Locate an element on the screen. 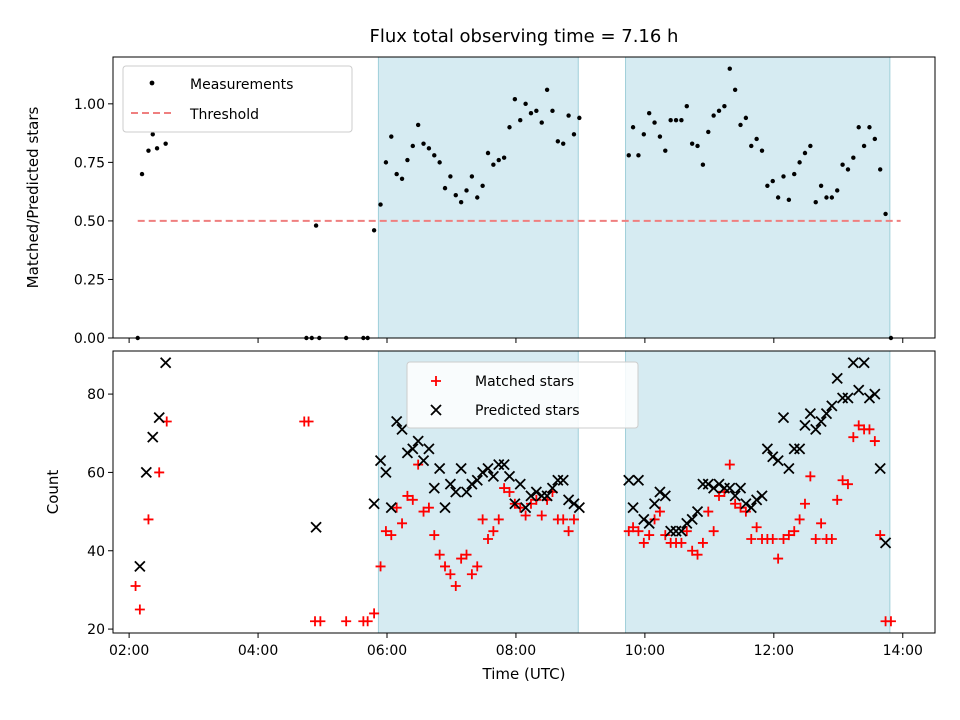 This screenshot has width=960, height=720. y-axis-label: Matched/Predicted stars is located at coordinates (33, 198).